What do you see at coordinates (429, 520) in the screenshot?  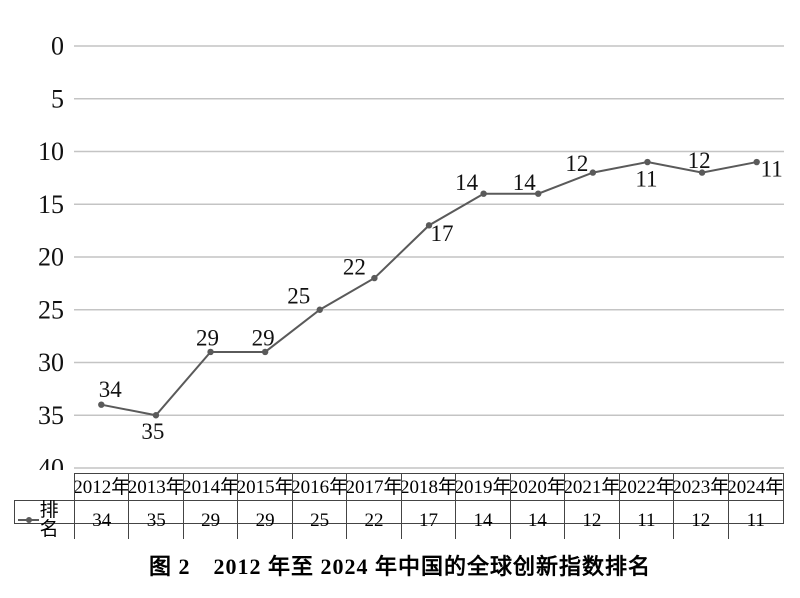 I see `value-cell: 17` at bounding box center [429, 520].